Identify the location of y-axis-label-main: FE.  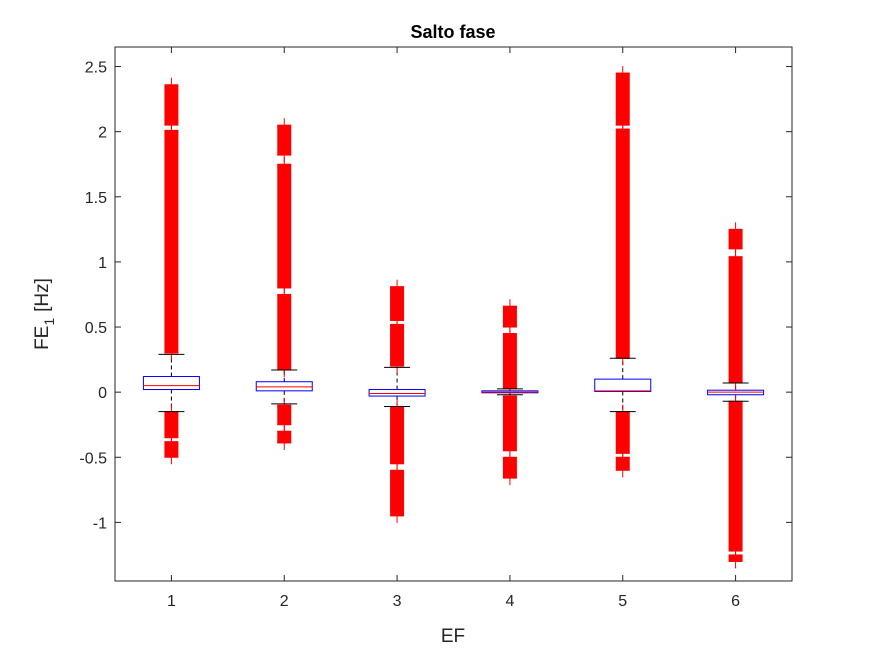
(42, 338).